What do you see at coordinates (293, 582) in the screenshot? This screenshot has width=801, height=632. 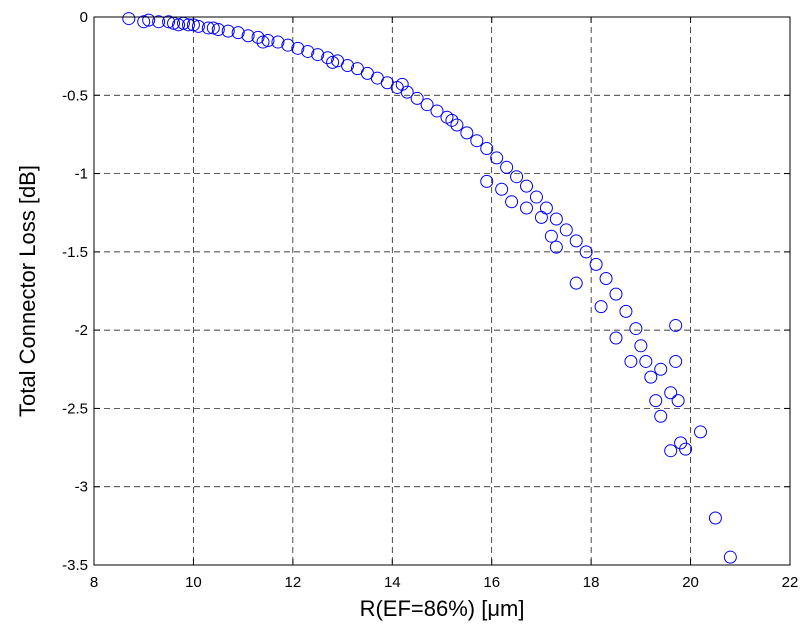 I see `x-tick-label: 12` at bounding box center [293, 582].